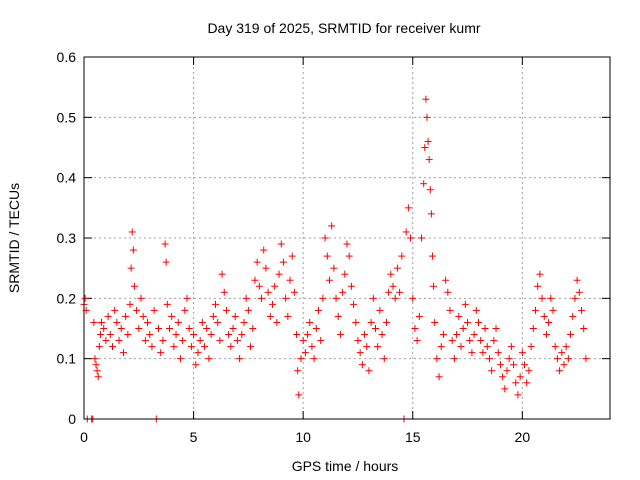 The width and height of the screenshot is (640, 480). Describe the element at coordinates (14, 238) in the screenshot. I see `y-axis-label: SRMTID / TECUs` at that location.